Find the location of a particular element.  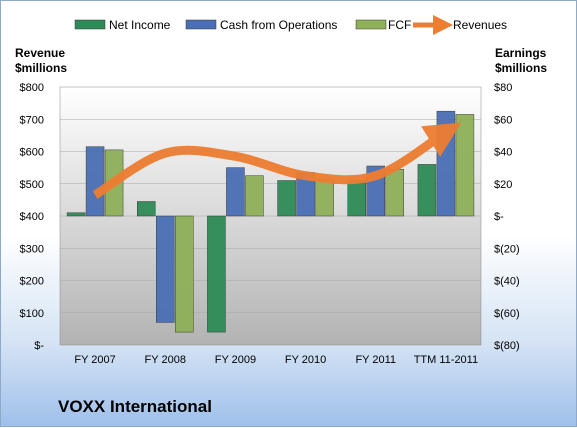

right-tick-label: $(40) is located at coordinates (507, 282).